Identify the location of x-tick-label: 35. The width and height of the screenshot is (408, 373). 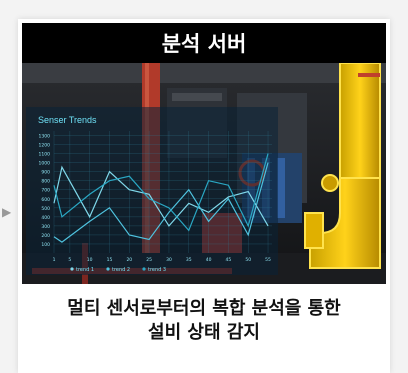
(189, 260).